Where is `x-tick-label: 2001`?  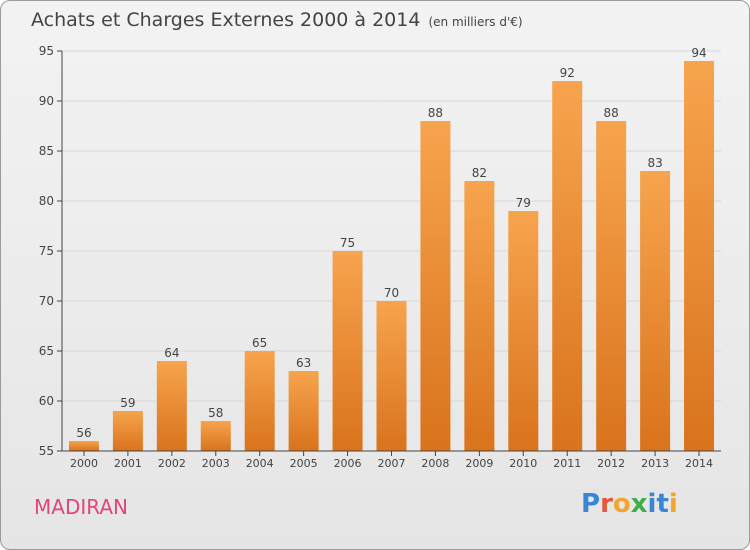 x-tick-label: 2001 is located at coordinates (128, 463).